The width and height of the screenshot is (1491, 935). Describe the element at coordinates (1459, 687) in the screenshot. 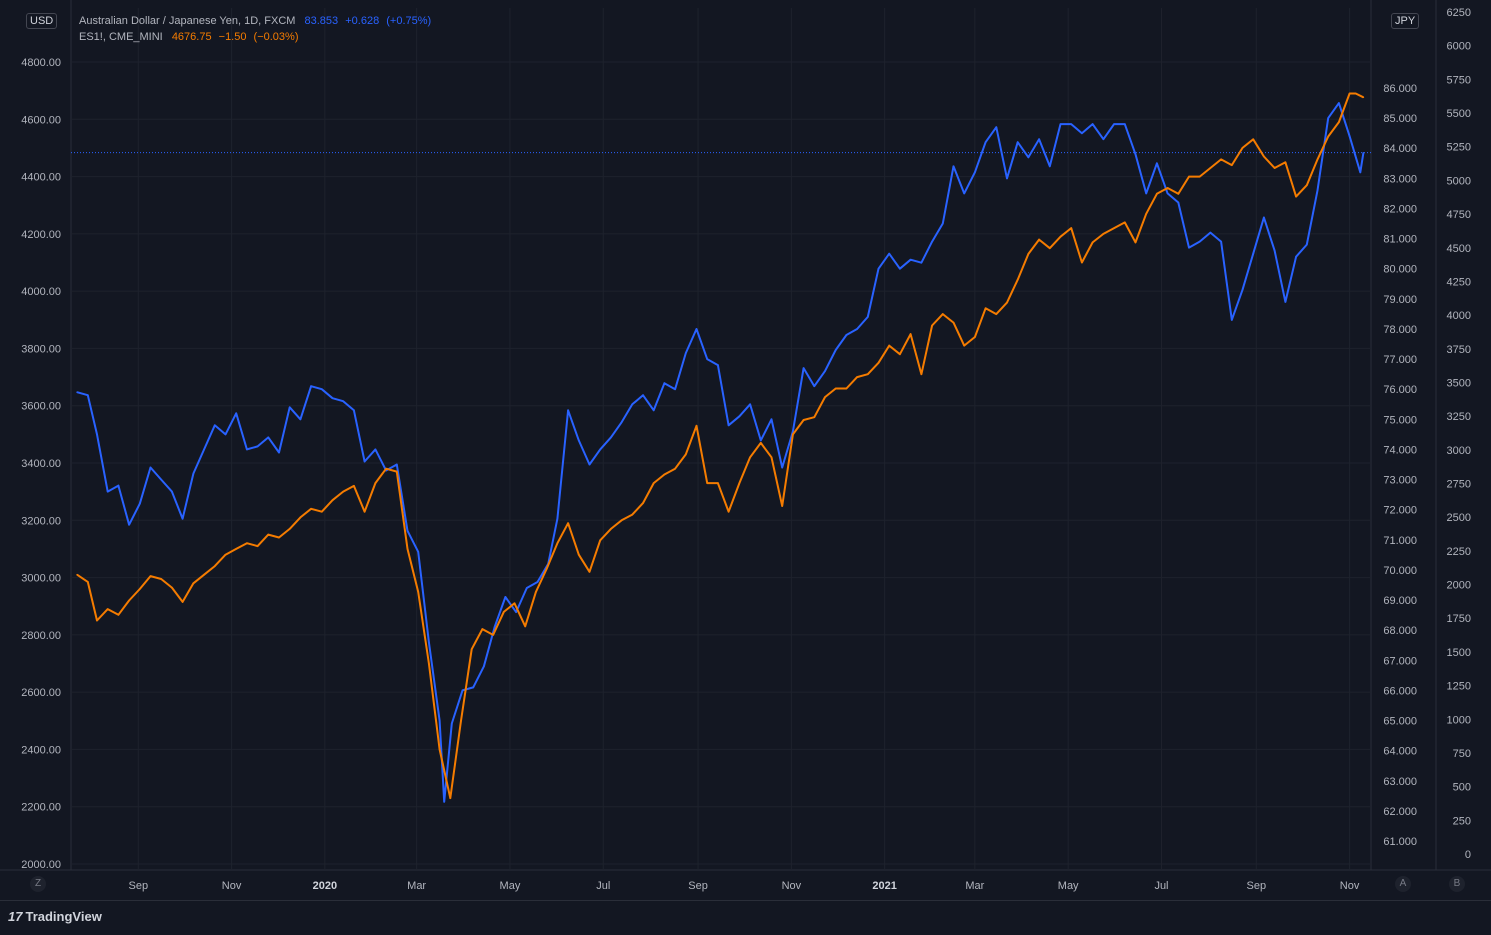

I see `right-tick-label: 1250` at that location.